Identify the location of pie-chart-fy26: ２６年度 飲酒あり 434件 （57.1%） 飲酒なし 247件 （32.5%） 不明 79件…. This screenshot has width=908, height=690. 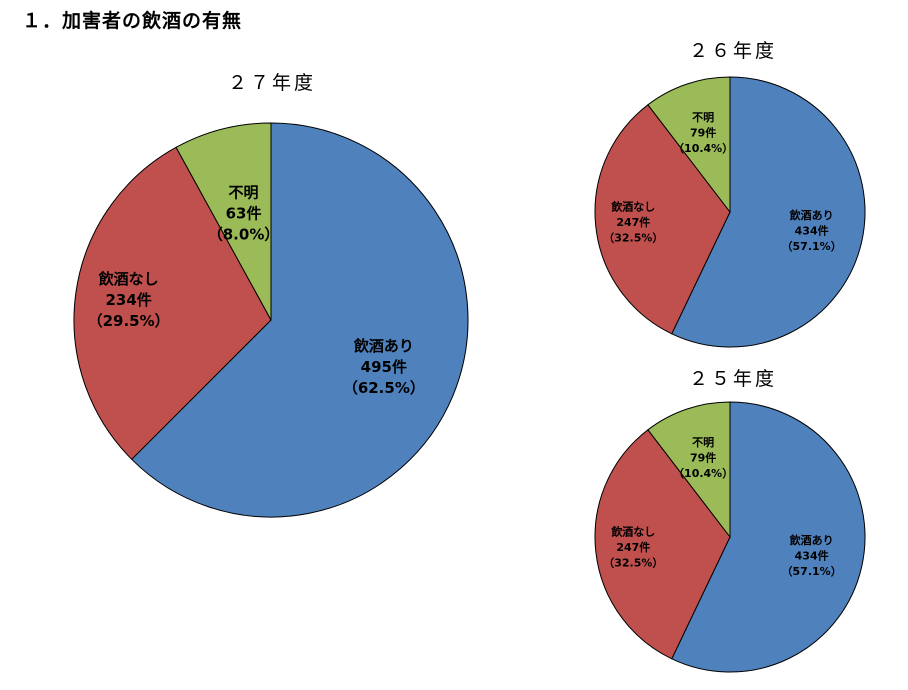
(733, 192).